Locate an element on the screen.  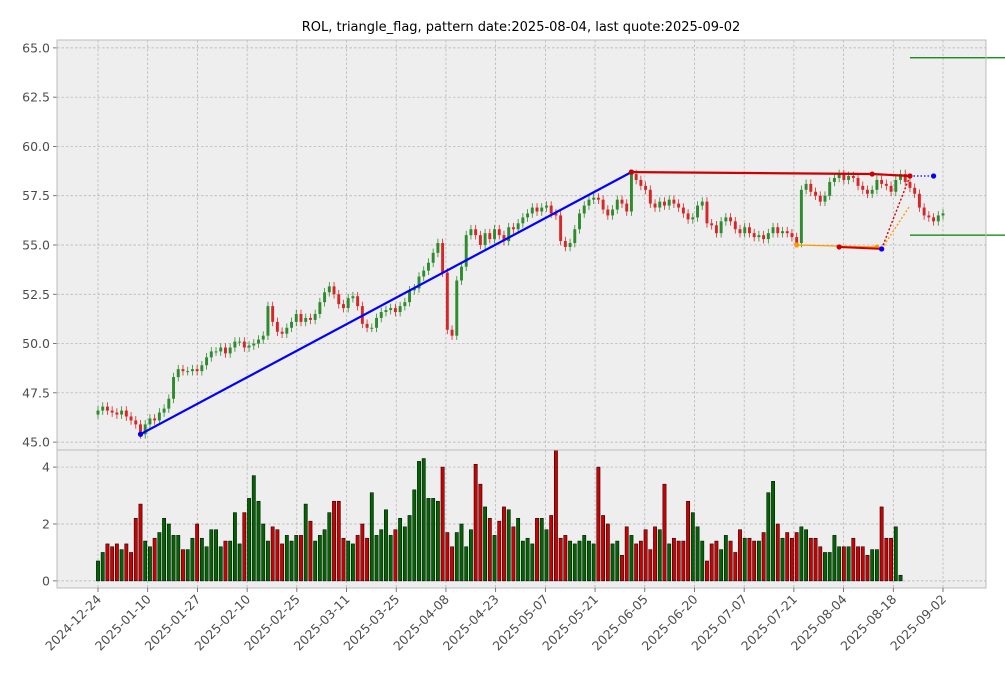
breakout-dotted-red is located at coordinates (895, 212).